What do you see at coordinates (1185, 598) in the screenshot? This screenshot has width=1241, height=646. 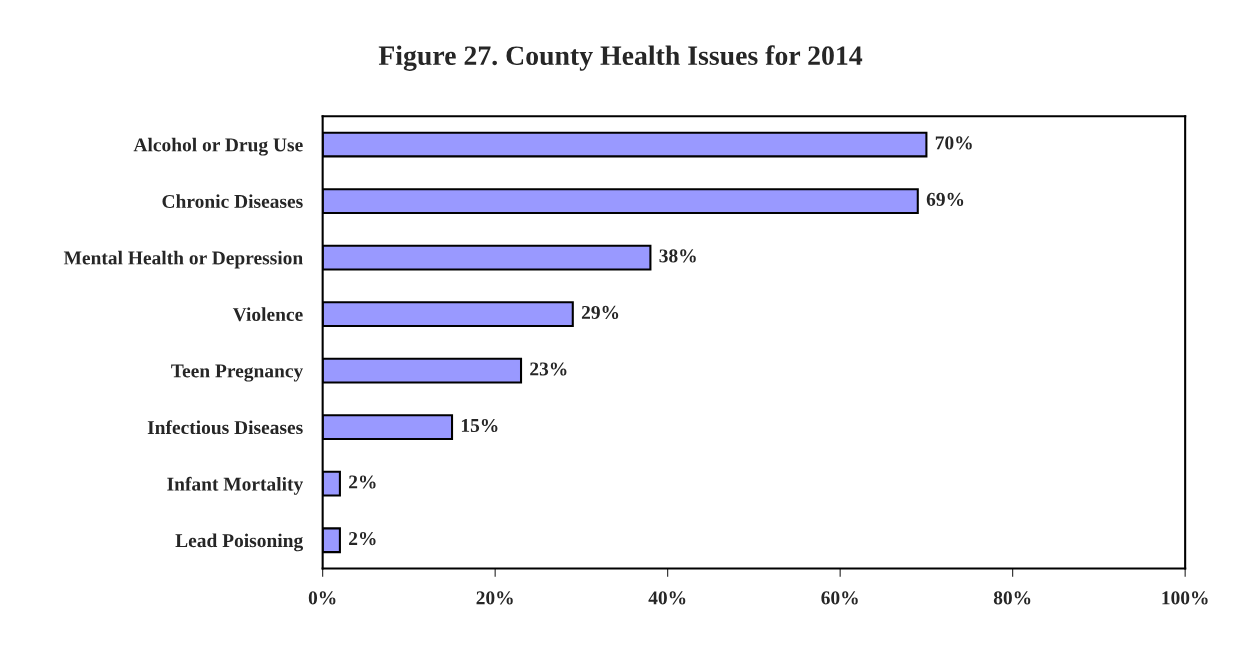 I see `x-tick-label: 100%` at bounding box center [1185, 598].